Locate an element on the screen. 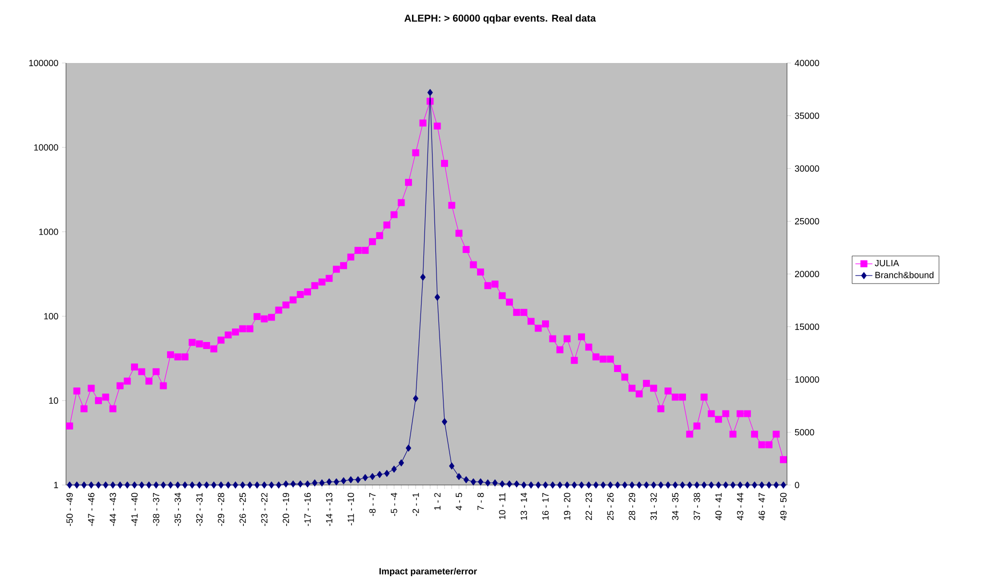 This screenshot has height=582, width=989. x-tick-label: -2 - -1 is located at coordinates (415, 504).